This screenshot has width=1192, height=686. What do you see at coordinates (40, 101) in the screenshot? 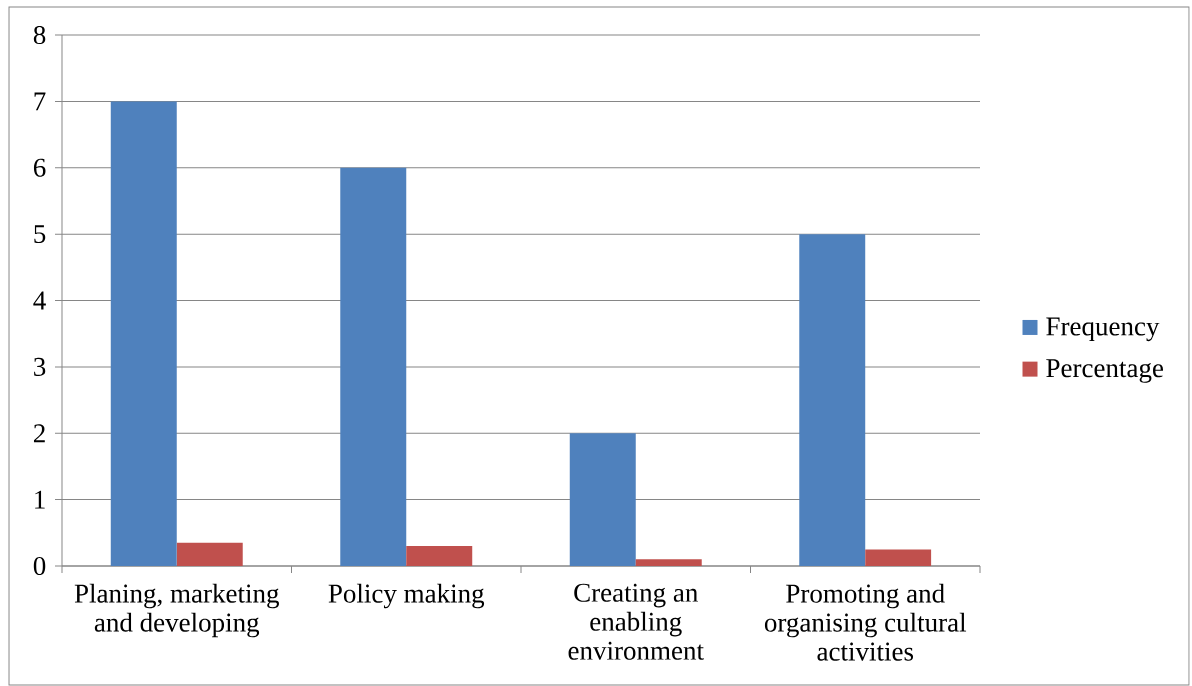
I see `y-tick-label: 7` at bounding box center [40, 101].